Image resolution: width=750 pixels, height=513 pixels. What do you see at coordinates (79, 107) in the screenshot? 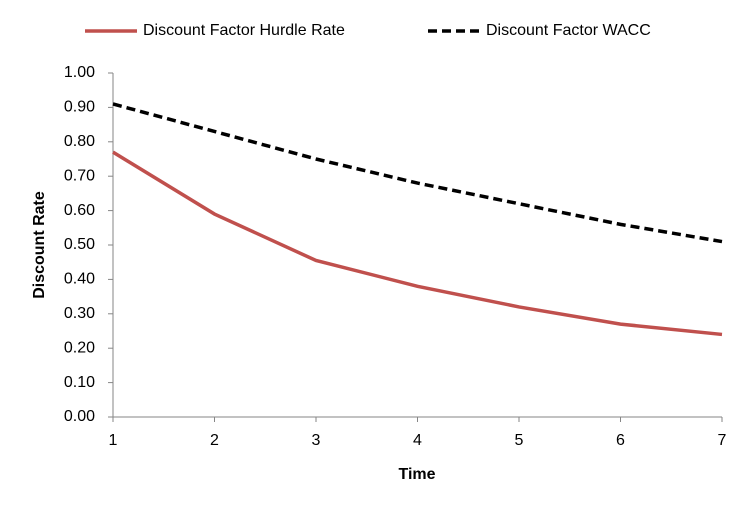
I see `y-tick-label: 0.90` at bounding box center [79, 107].